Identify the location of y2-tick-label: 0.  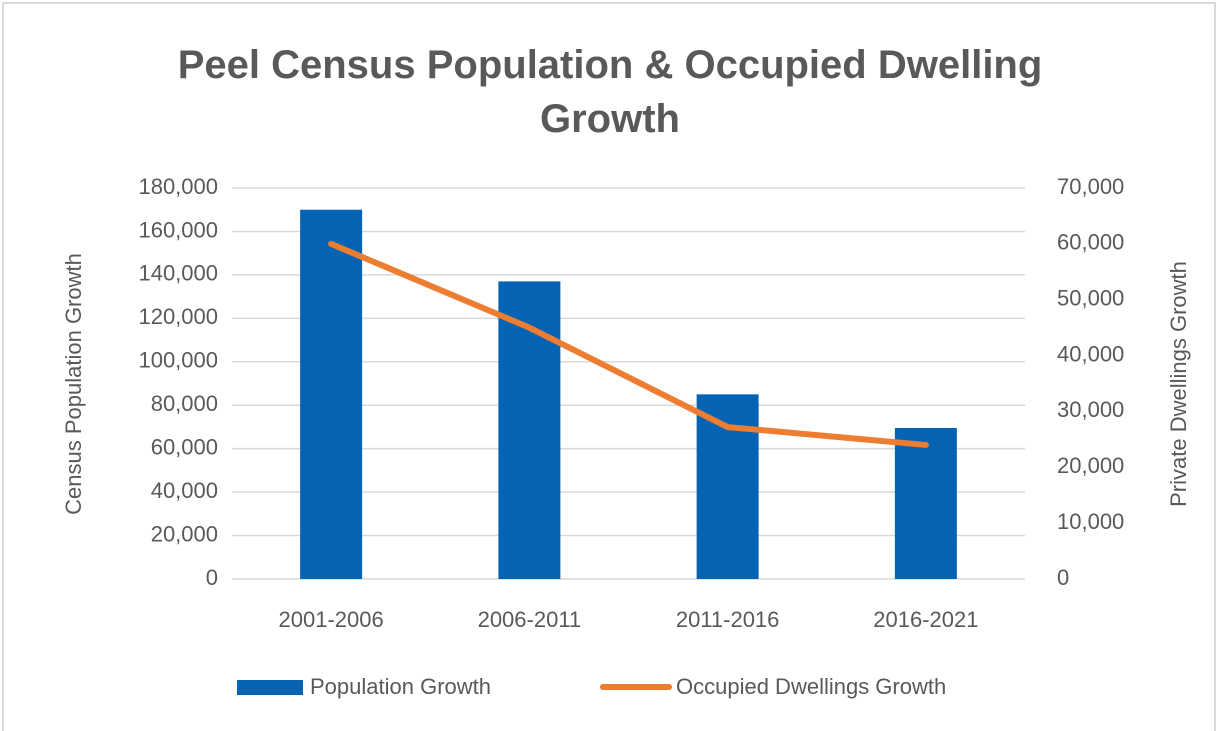
(1063, 577).